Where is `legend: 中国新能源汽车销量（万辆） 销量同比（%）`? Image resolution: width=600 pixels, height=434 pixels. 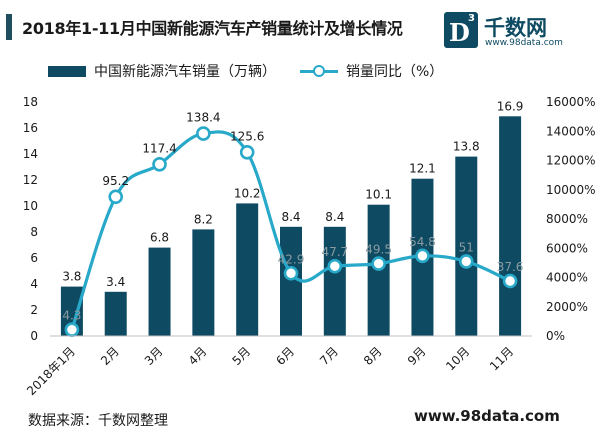 legend: 中国新能源汽车销量（万辆） 销量同比（%） is located at coordinates (300, 72).